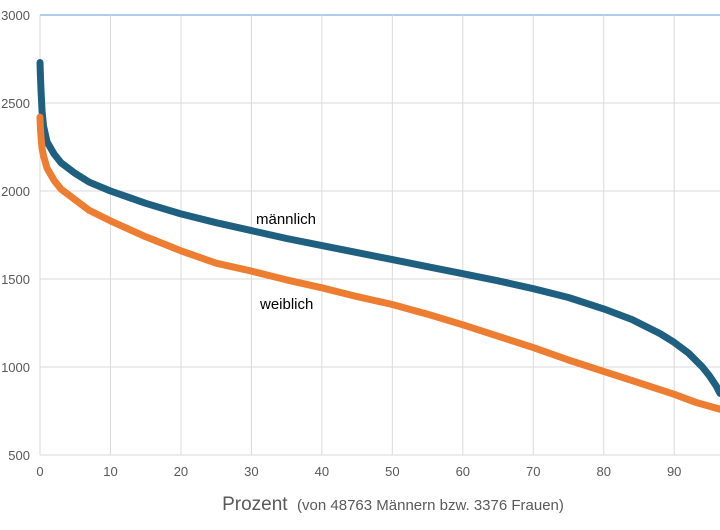 The width and height of the screenshot is (720, 530). What do you see at coordinates (15, 191) in the screenshot?
I see `y-tick-label: 2000` at bounding box center [15, 191].